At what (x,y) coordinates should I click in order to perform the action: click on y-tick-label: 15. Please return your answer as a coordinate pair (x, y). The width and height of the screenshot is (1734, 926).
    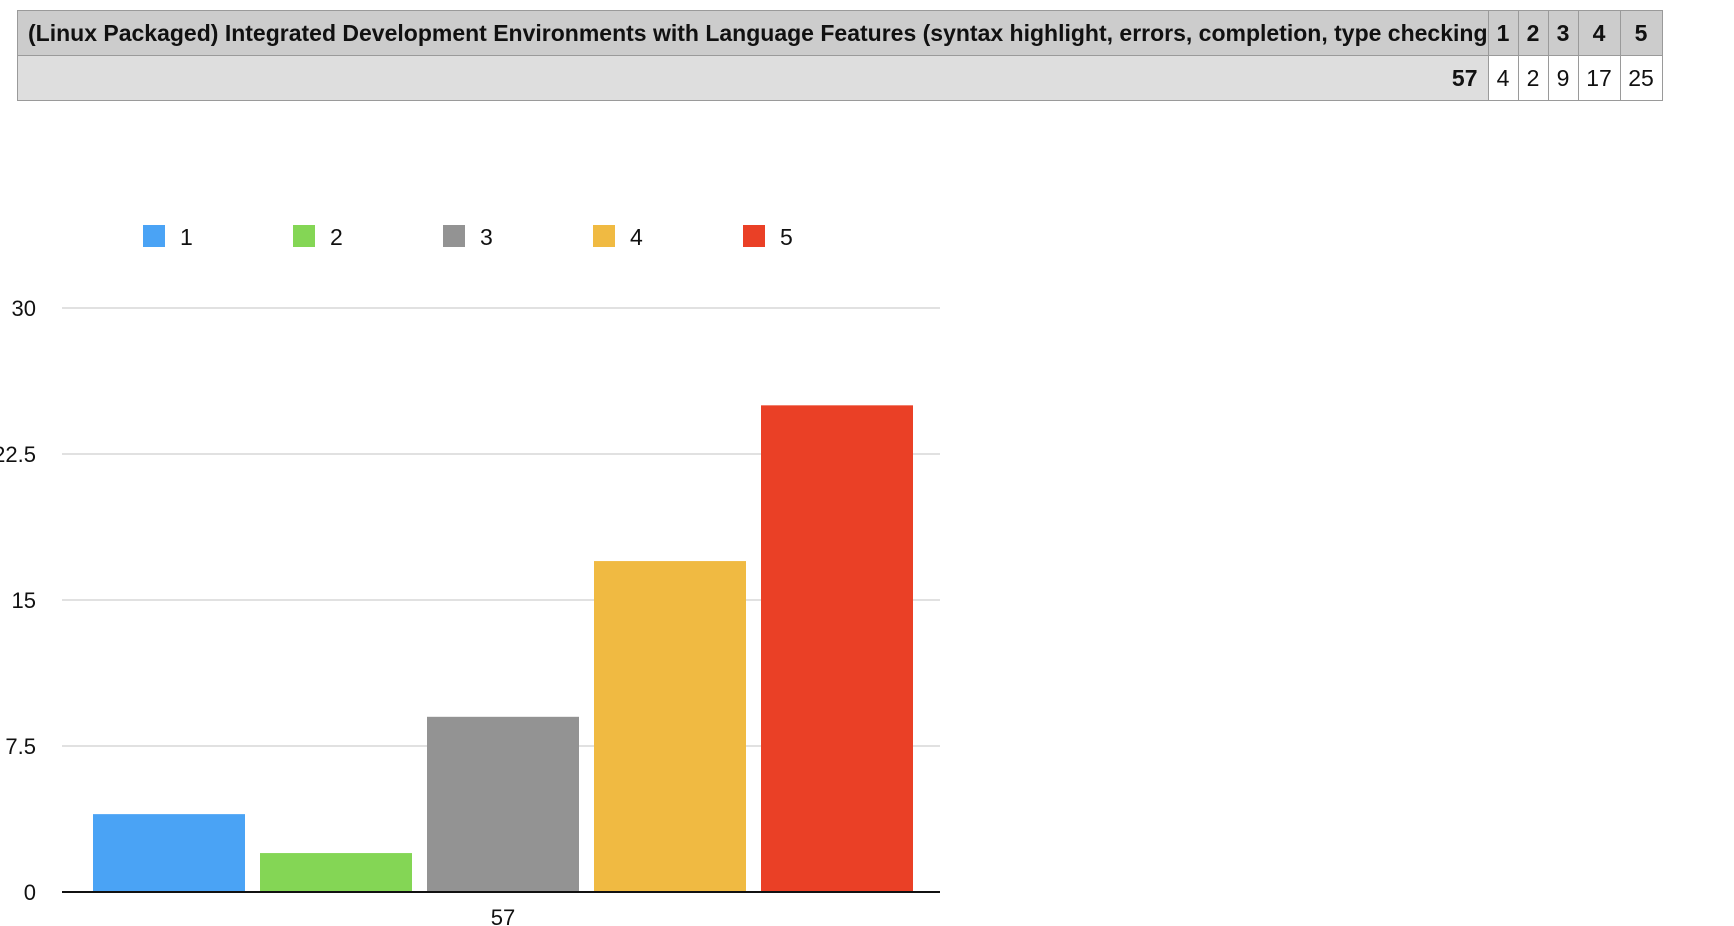
    Looking at the image, I should click on (24, 600).